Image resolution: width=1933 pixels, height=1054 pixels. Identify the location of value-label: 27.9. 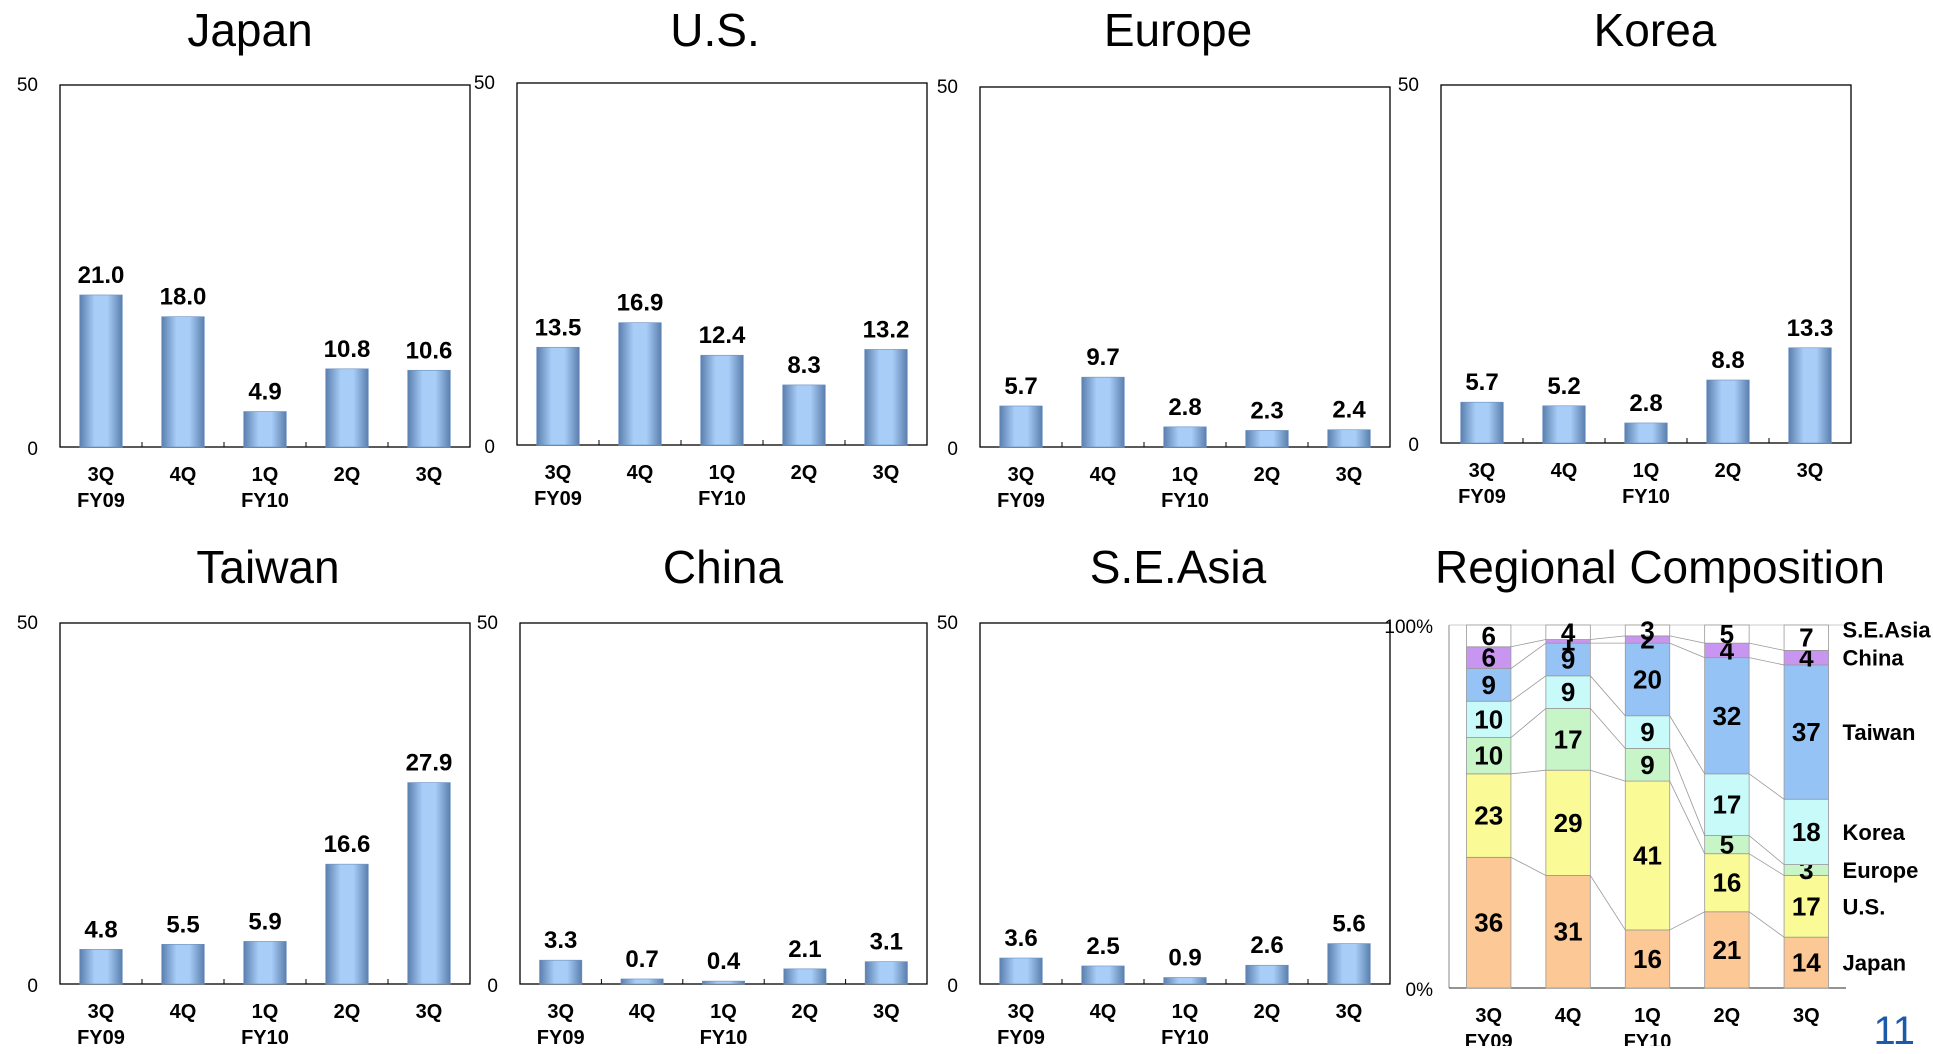
(429, 763).